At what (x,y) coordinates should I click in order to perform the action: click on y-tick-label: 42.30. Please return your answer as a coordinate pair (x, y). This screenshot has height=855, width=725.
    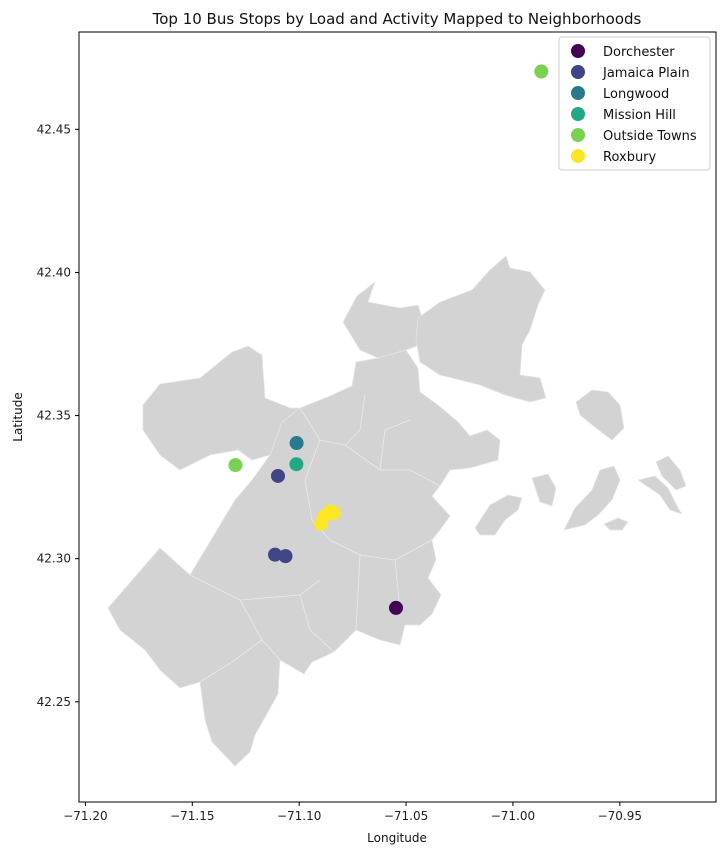
    Looking at the image, I should click on (54, 559).